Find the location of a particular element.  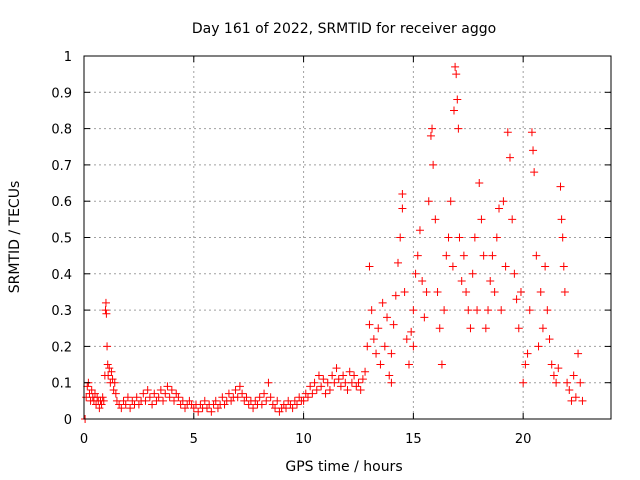

y-tick-label: 0.7 is located at coordinates (61, 166).